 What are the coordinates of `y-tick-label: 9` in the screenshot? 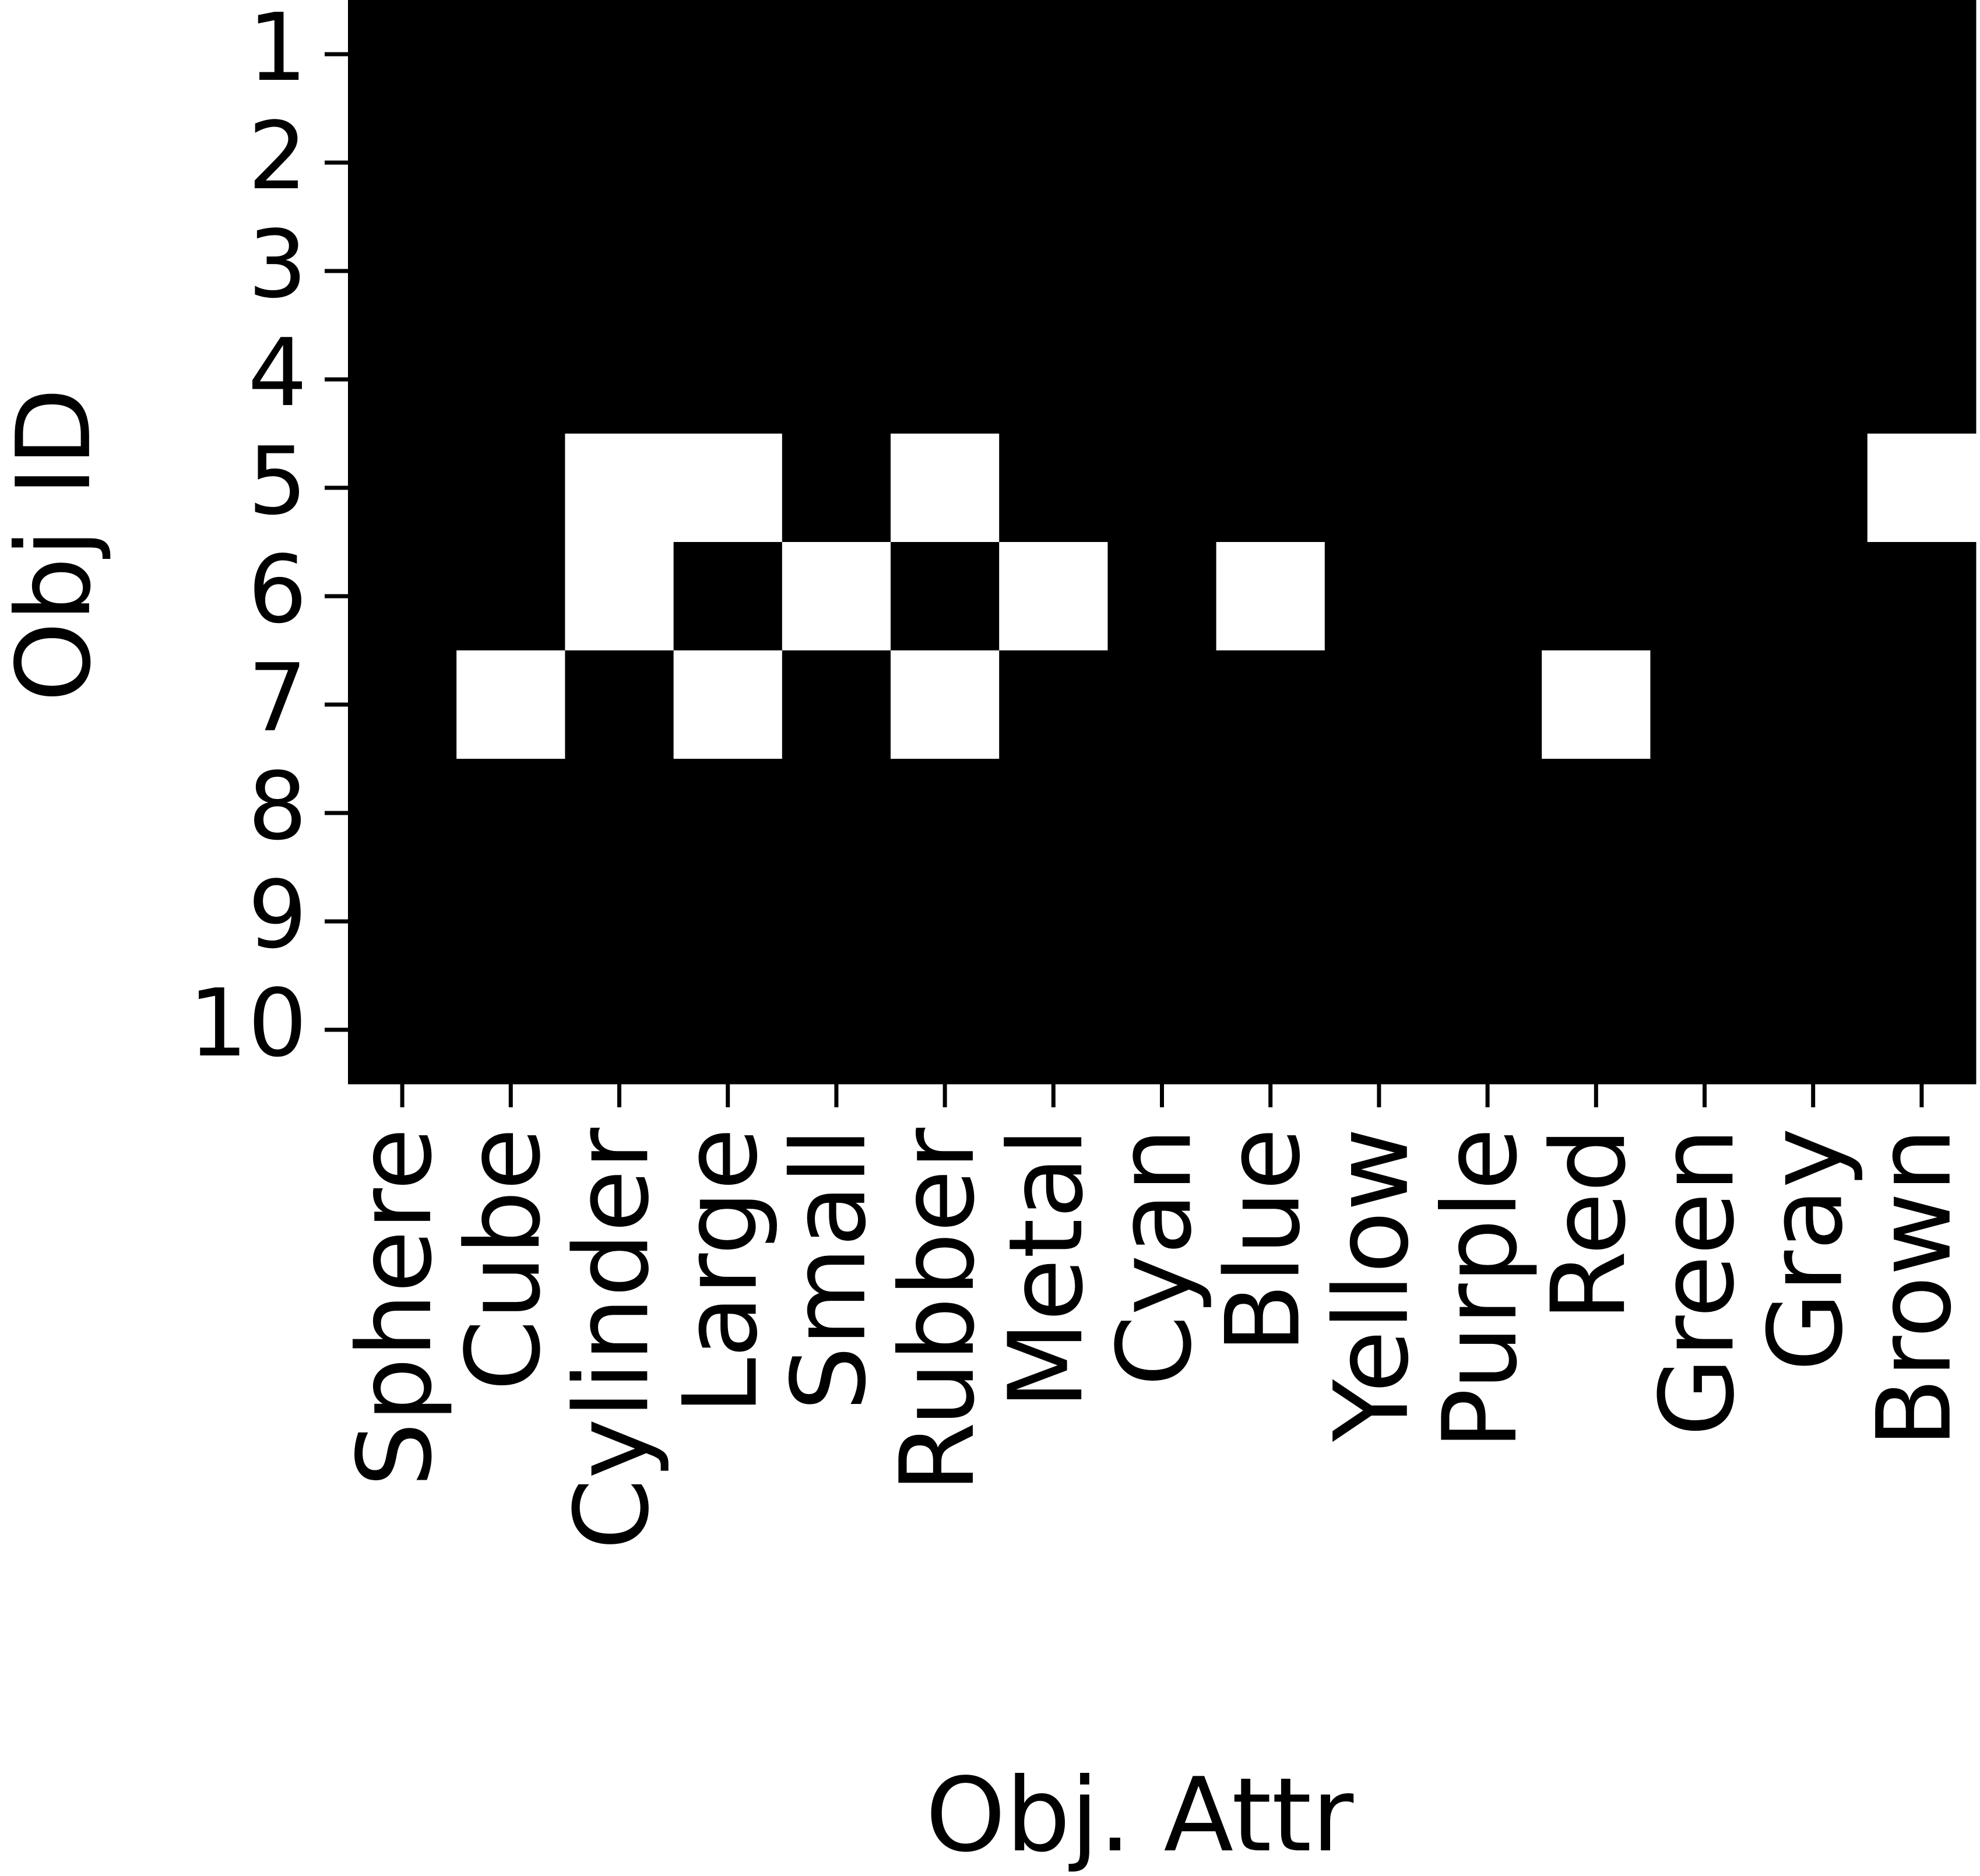 It's located at (277, 914).